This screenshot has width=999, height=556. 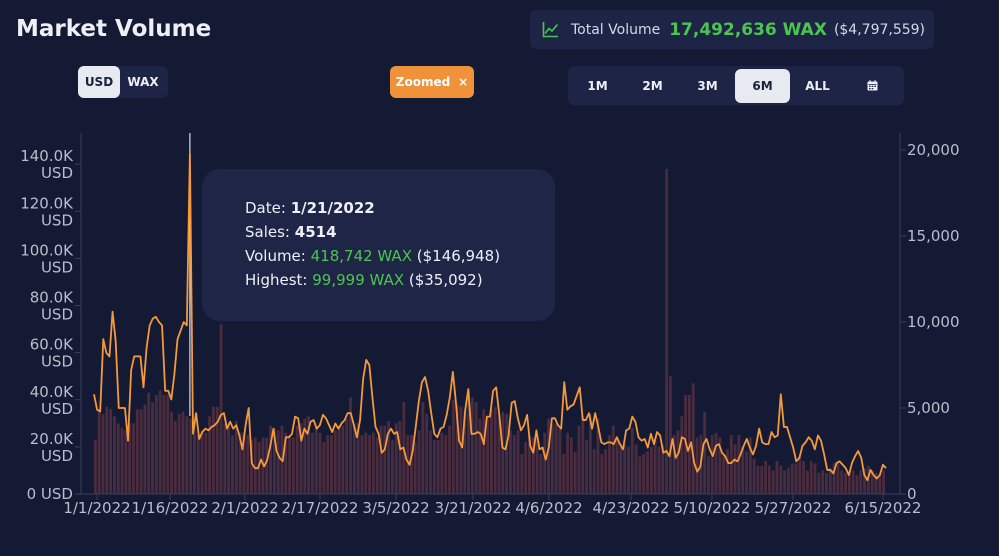 What do you see at coordinates (143, 82) in the screenshot?
I see `currency-wax-button: WAX` at bounding box center [143, 82].